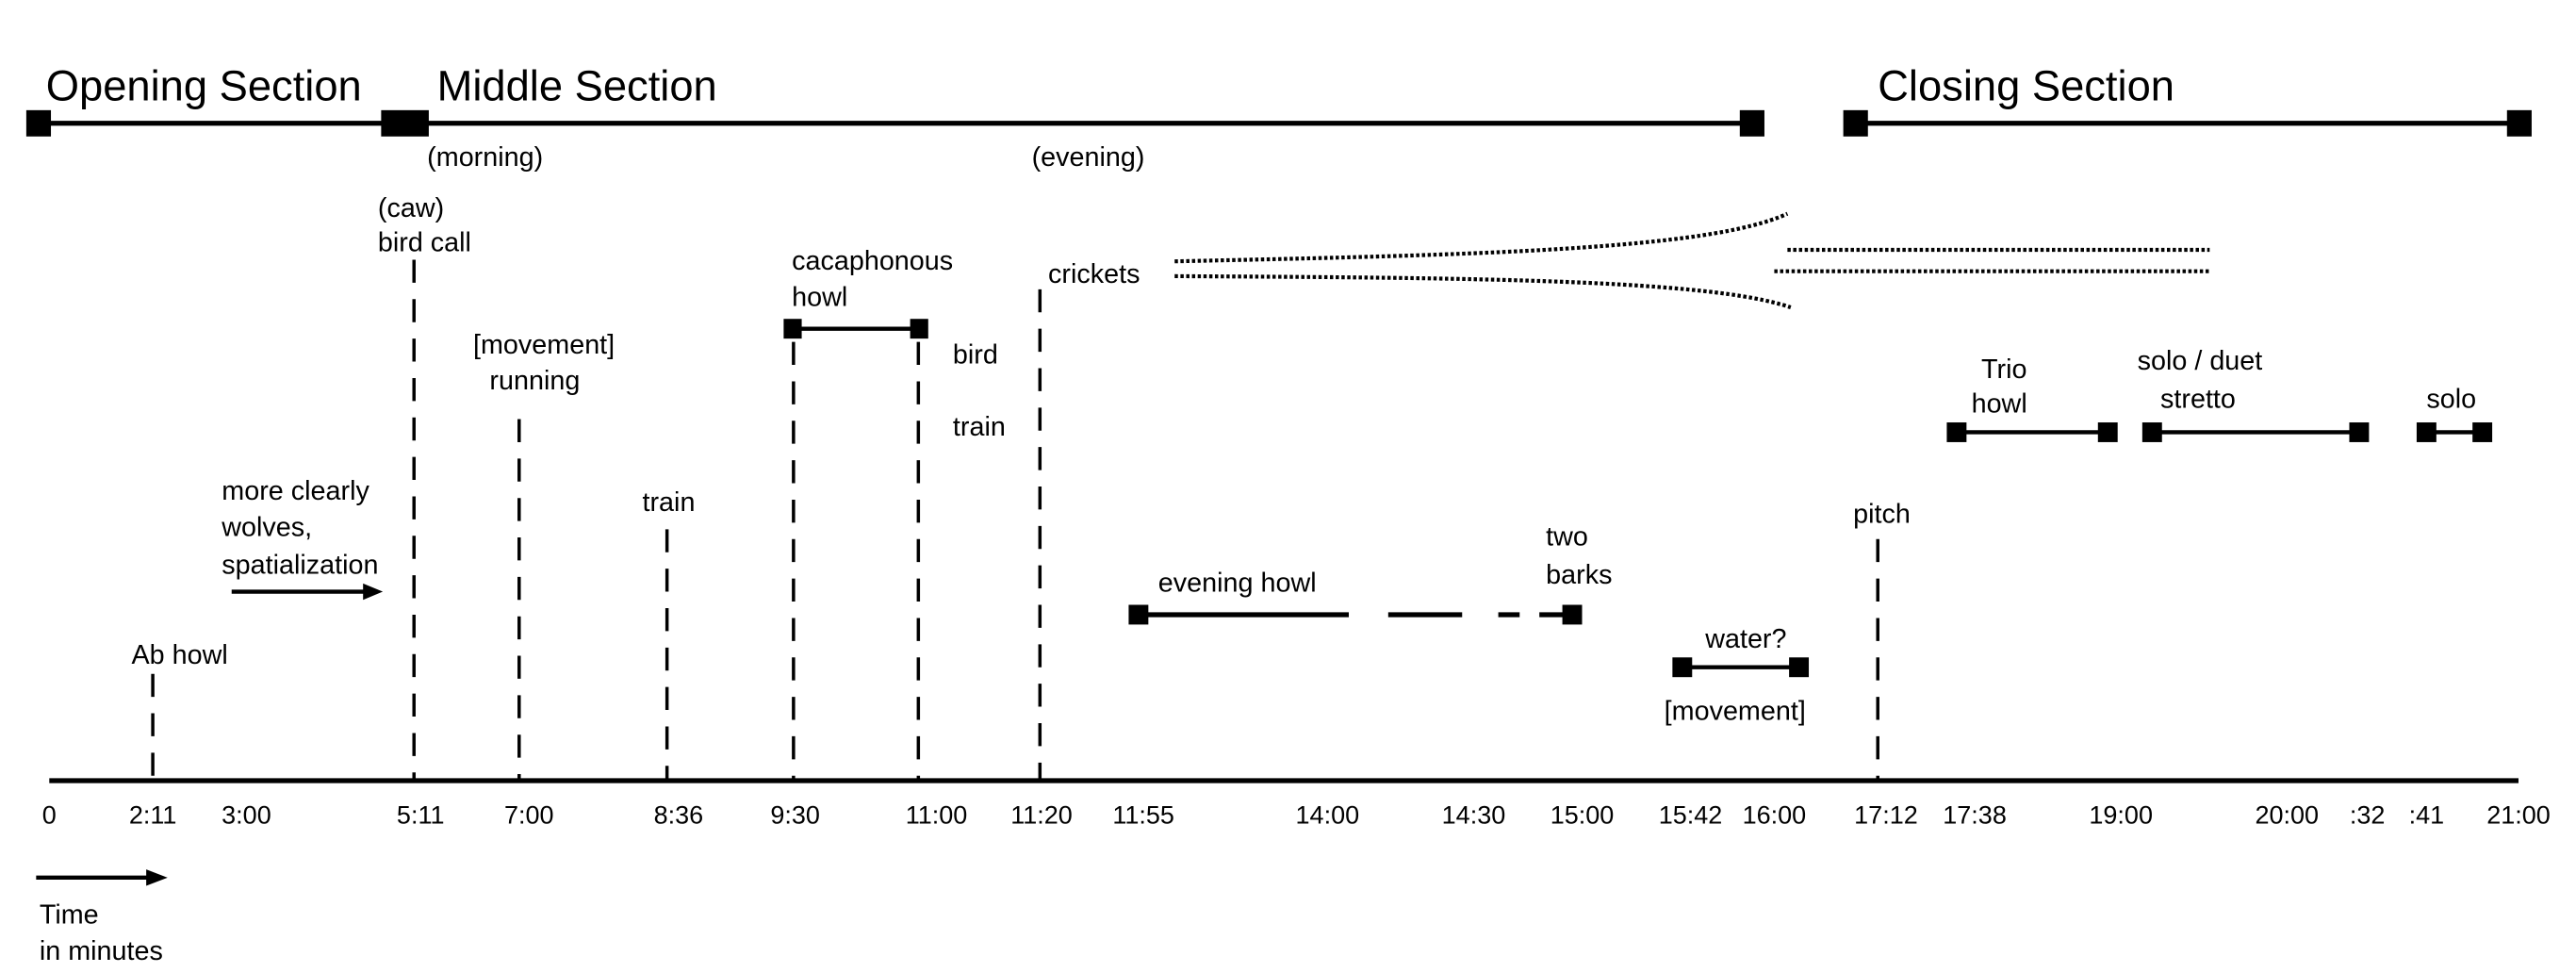  Describe the element at coordinates (1751, 123) in the screenshot. I see `middle-end-marker` at that location.